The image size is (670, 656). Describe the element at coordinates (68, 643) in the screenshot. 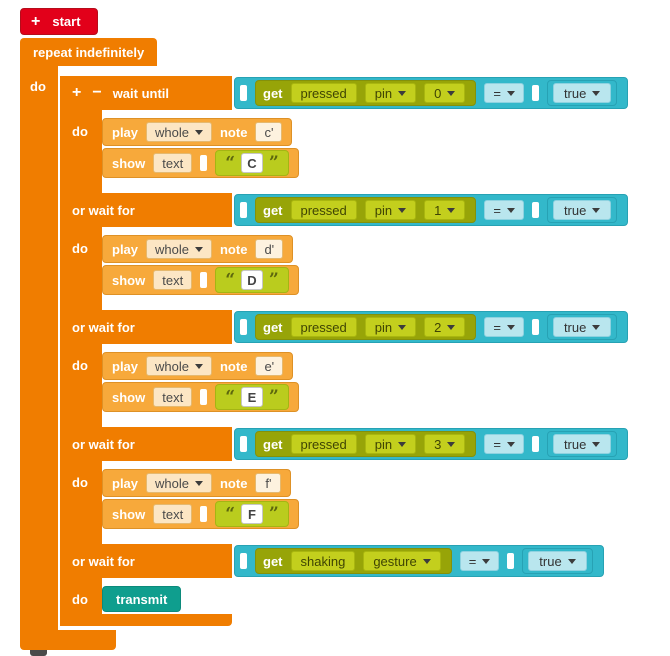

I see `repeat-block-footer` at that location.